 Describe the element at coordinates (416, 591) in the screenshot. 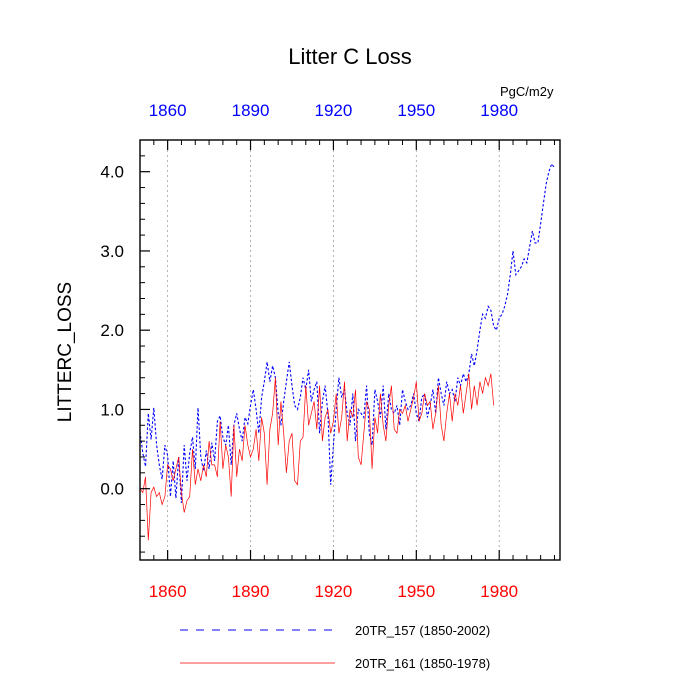

I see `x-tick-label-bottom: 1950` at that location.